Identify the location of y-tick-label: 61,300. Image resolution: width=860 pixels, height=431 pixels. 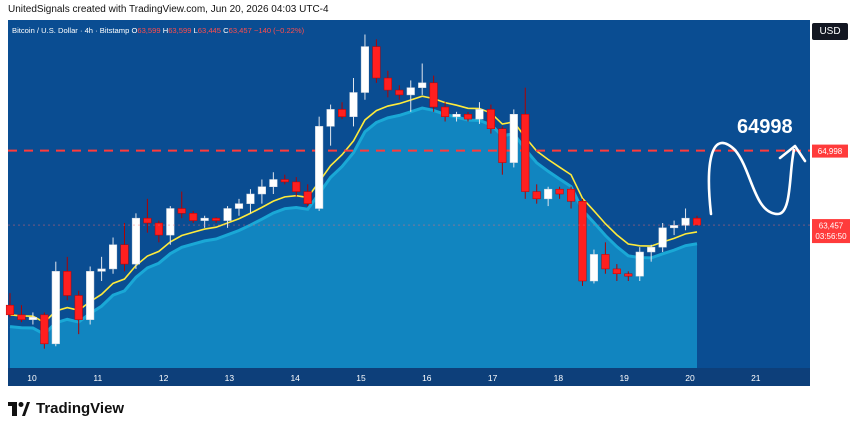
(828, 329).